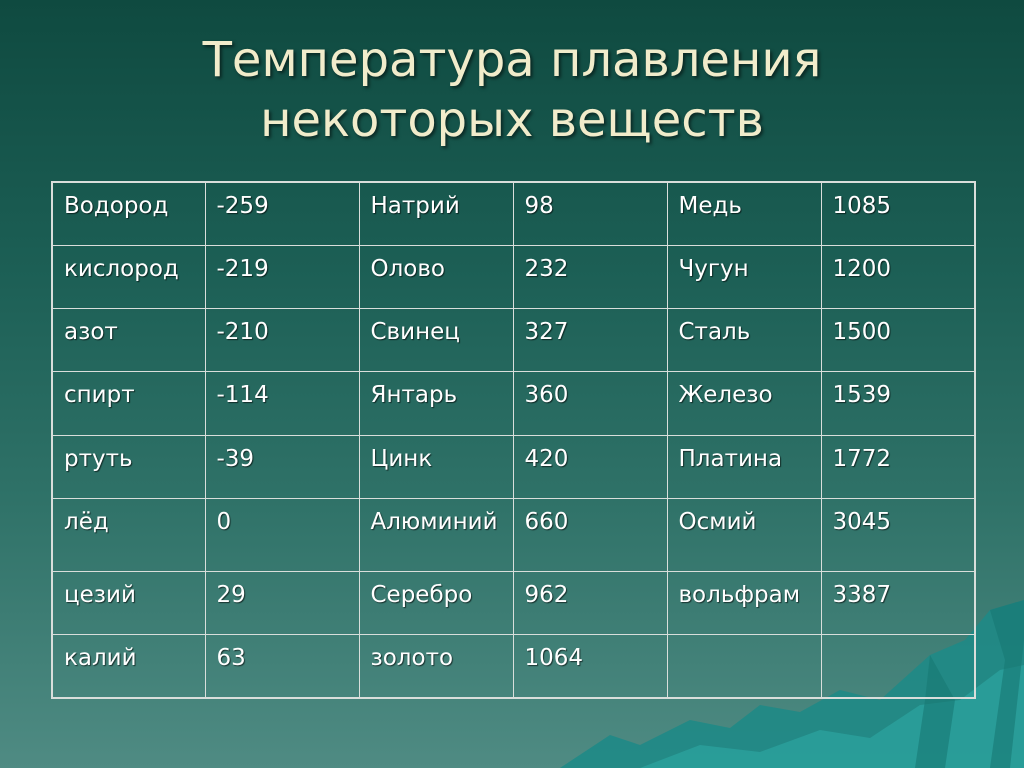 This screenshot has height=768, width=1024. I want to click on table-cell: Осмий, so click(744, 534).